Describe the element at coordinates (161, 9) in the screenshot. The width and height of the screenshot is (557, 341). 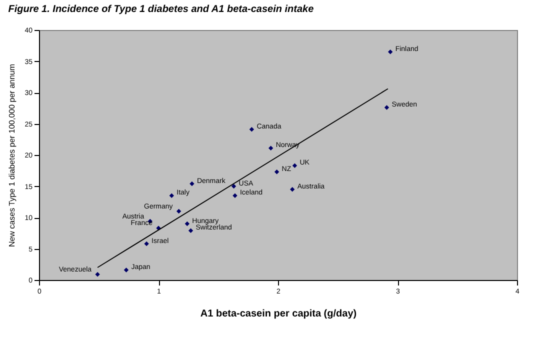
I see `chart-title: Figure 1. Incidence of Type 1 diabetes and A1 beta-casein intake` at that location.